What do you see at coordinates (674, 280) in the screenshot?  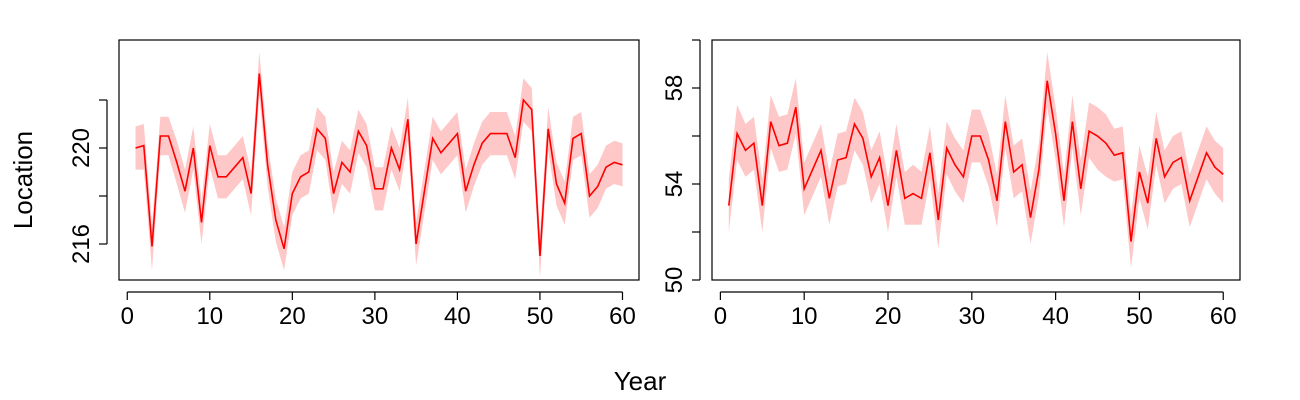 I see `y-tick-label: 50` at bounding box center [674, 280].